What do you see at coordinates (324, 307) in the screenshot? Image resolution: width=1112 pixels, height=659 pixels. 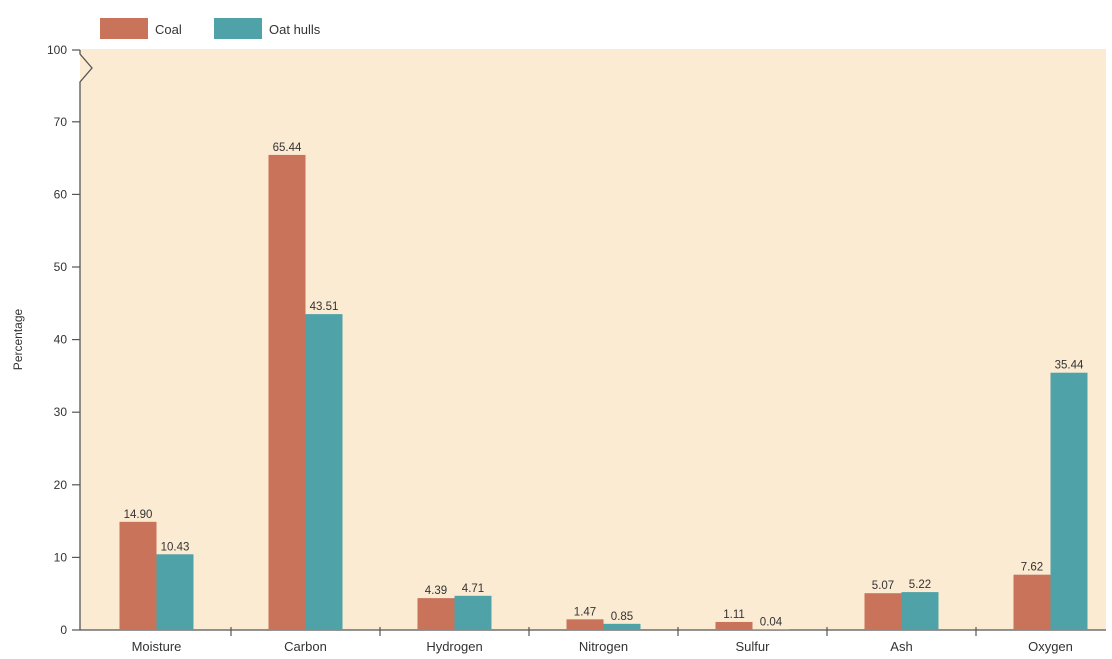 I see `data-label: 43.51` at bounding box center [324, 307].